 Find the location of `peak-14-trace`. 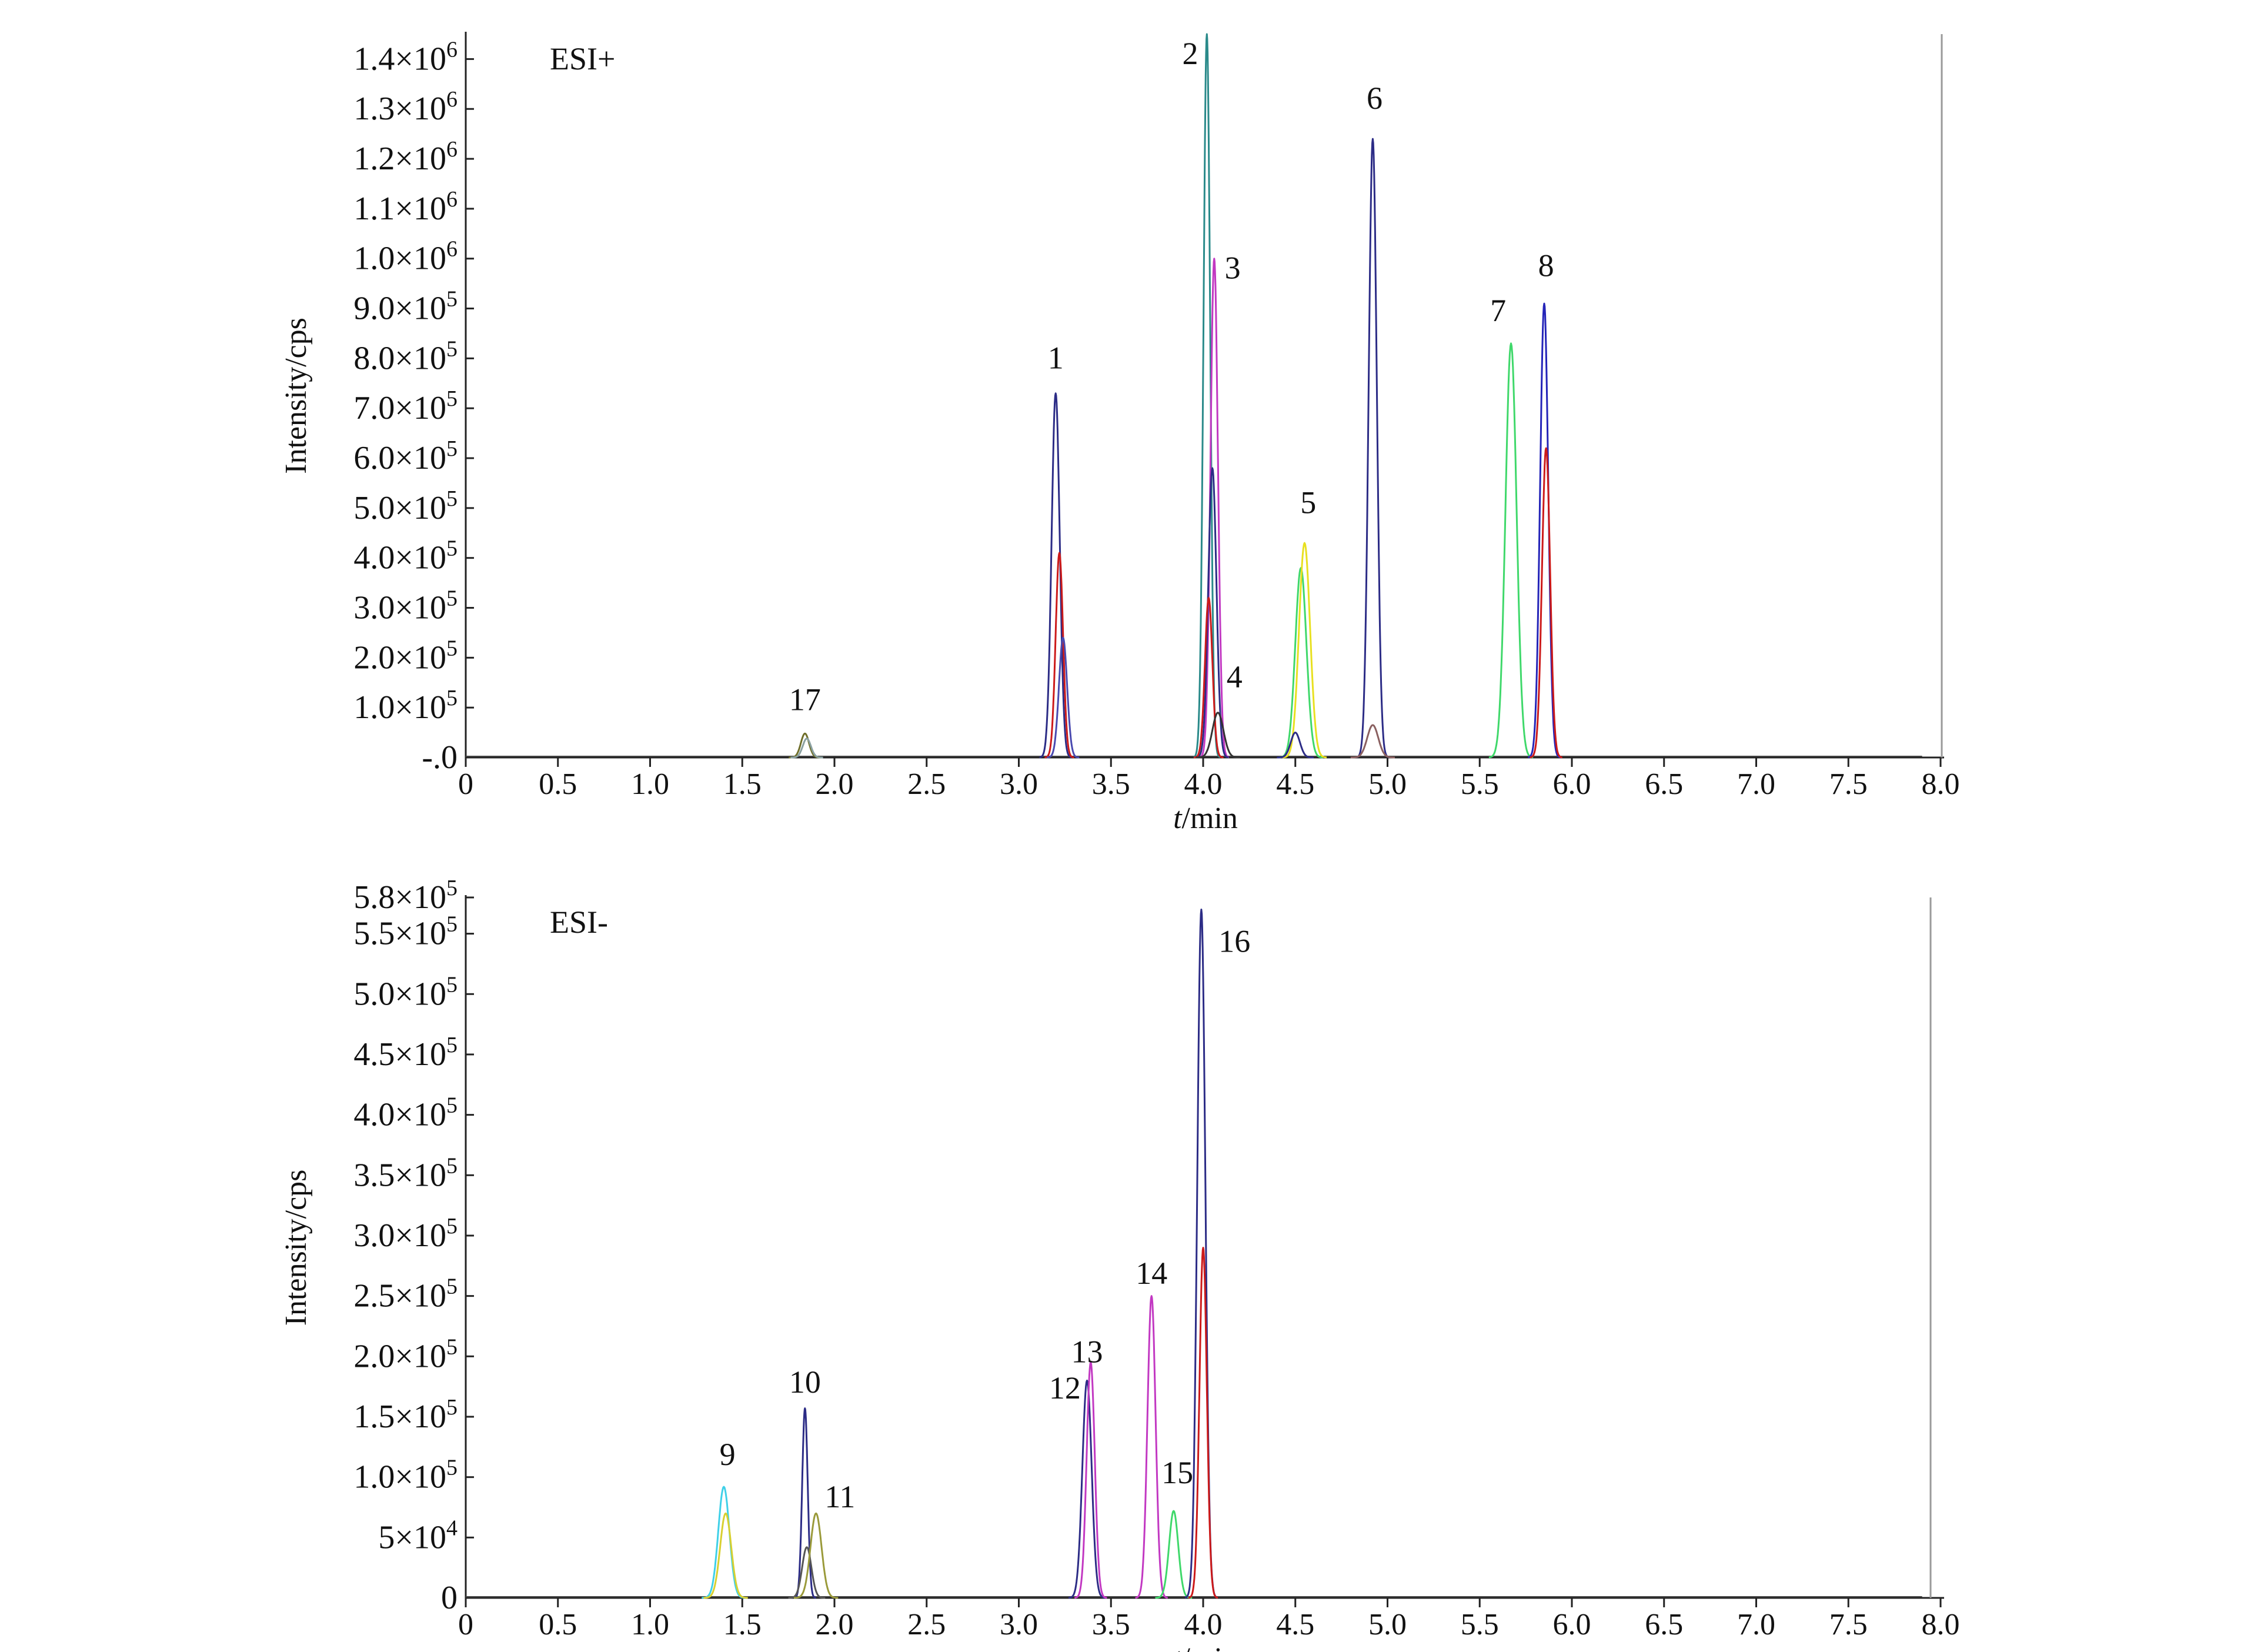

peak-14-trace is located at coordinates (1151, 1447).